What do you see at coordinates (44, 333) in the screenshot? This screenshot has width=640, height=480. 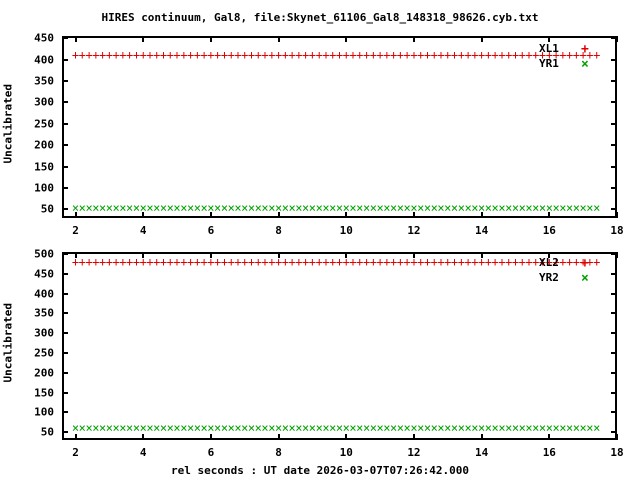 I see `y-axis-tick-label: 300` at bounding box center [44, 333].